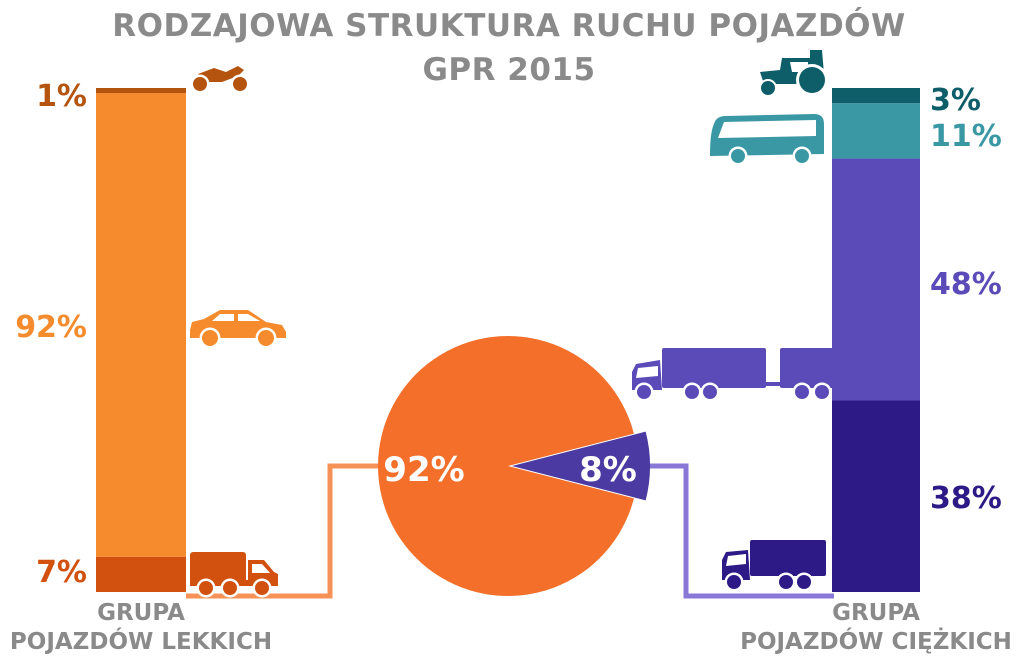 This screenshot has width=1018, height=659. I want to click on heavy-bar-segment-3%, so click(876, 96).